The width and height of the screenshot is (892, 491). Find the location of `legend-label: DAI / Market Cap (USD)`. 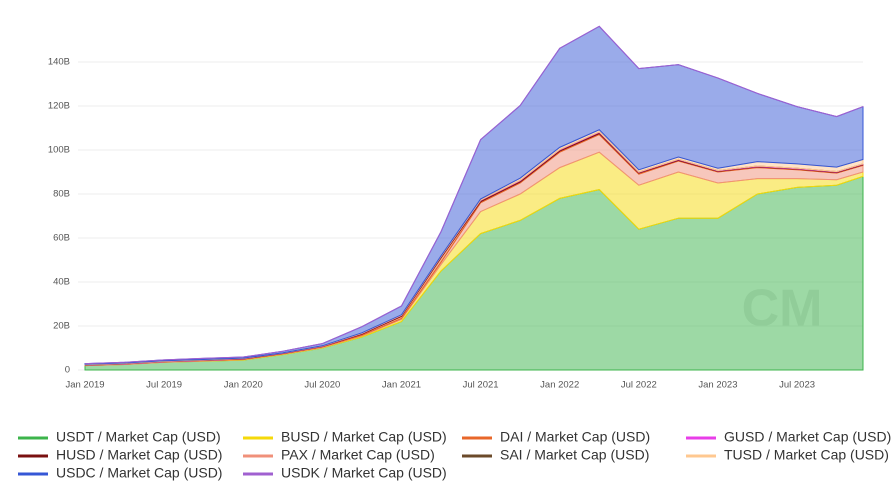

legend-label: DAI / Market Cap (USD) is located at coordinates (575, 437).